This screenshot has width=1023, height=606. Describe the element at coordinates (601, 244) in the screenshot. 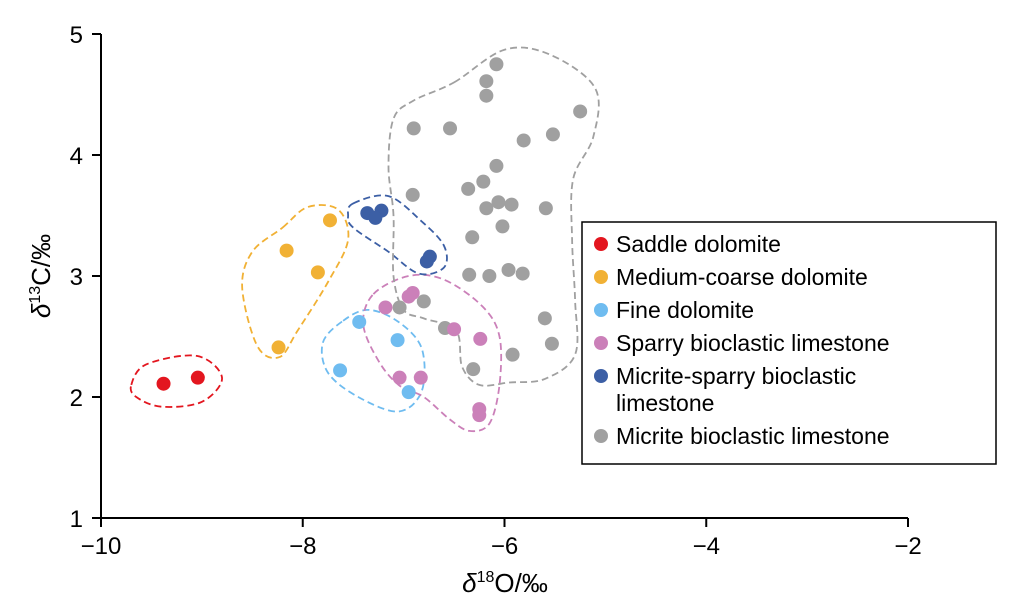

I see `legend-marker-saddle-dolomite` at that location.